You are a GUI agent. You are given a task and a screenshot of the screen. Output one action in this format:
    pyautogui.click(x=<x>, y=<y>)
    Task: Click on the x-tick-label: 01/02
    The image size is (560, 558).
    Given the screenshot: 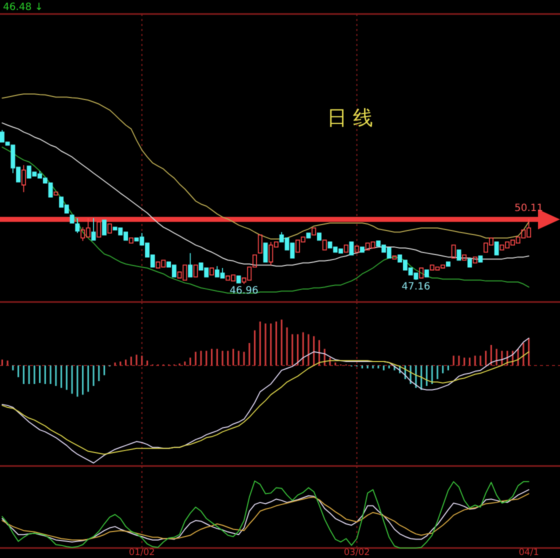 What is the action you would take?
    pyautogui.click(x=141, y=553)
    